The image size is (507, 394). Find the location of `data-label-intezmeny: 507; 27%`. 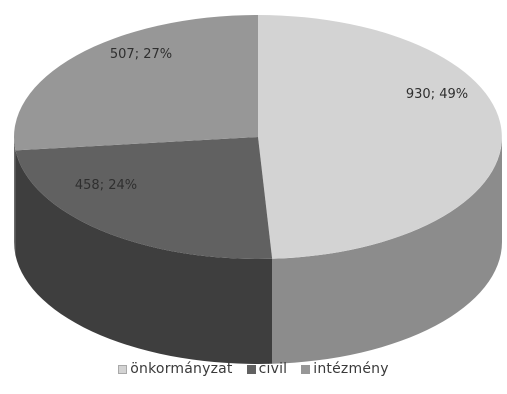

data-label-intezmeny: 507; 27% is located at coordinates (141, 54).